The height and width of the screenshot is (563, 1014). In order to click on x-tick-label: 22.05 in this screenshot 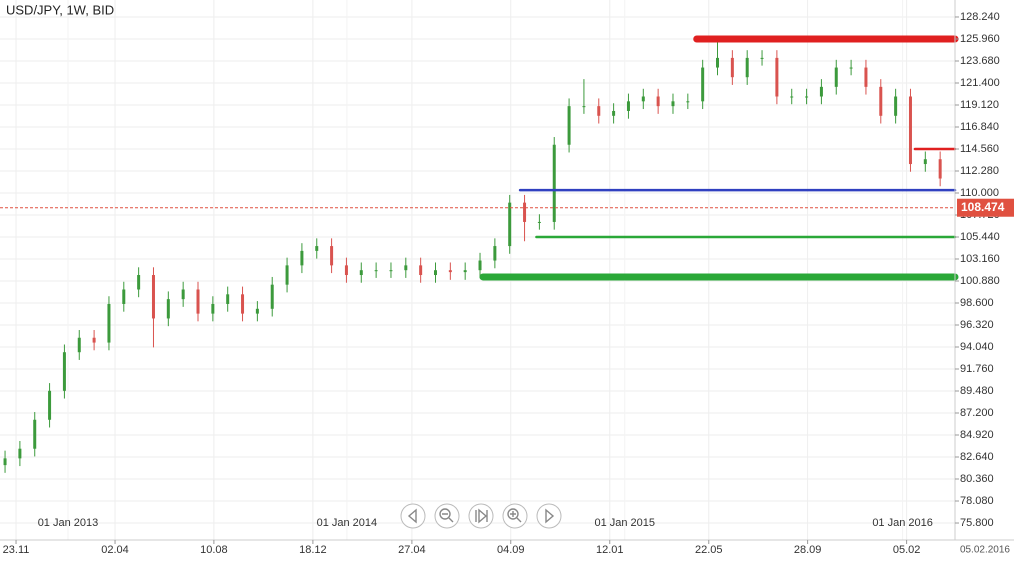, I will do `click(709, 550)`.